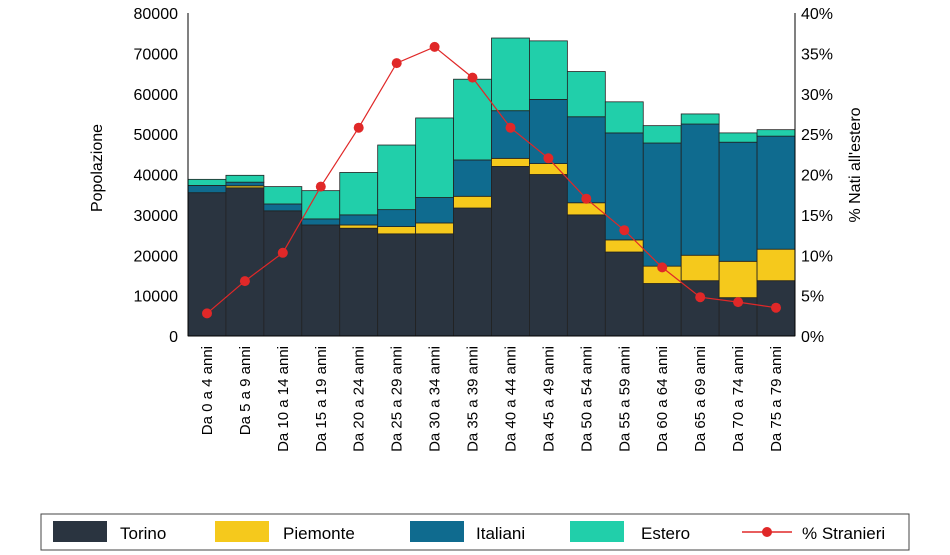  I want to click on x-tick-label: Da 25 a 29 anni, so click(397, 399).